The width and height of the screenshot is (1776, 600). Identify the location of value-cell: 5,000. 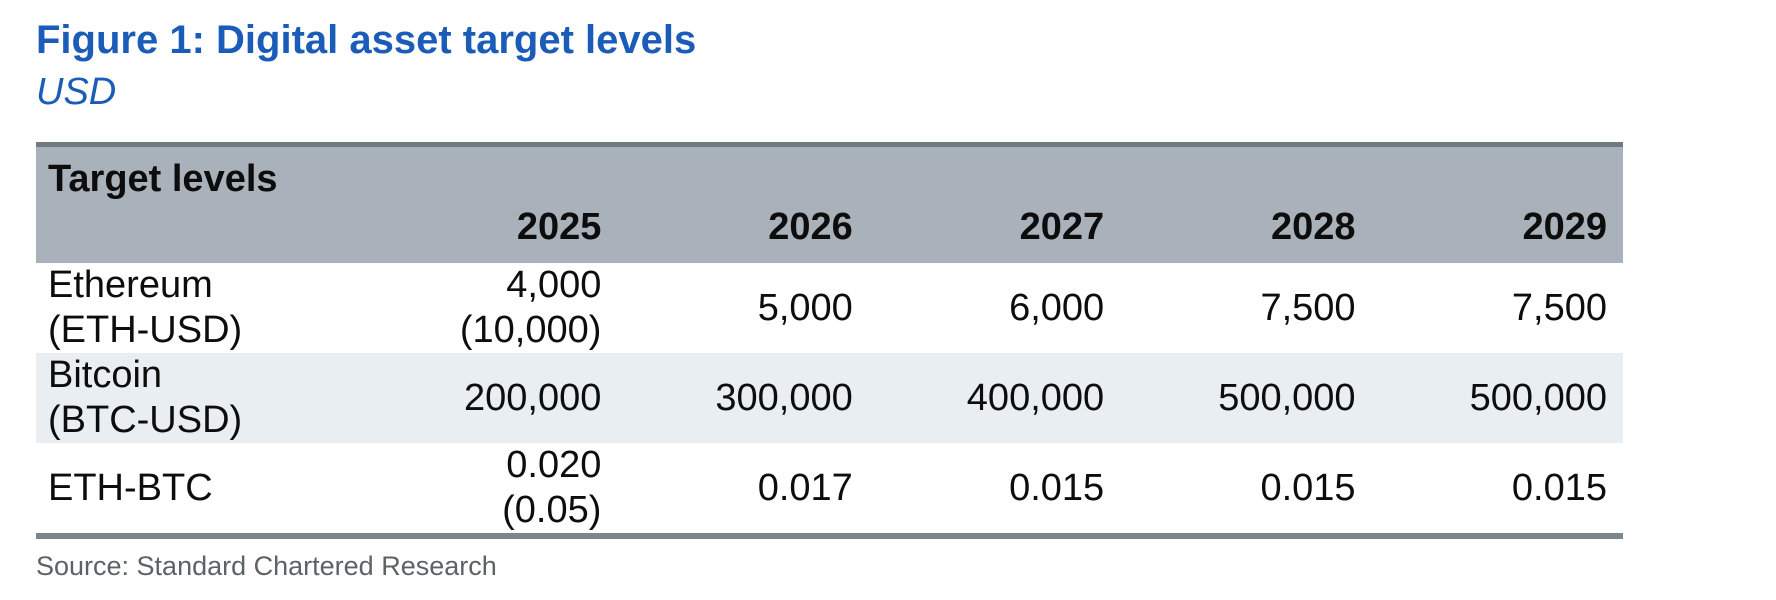
(742, 308).